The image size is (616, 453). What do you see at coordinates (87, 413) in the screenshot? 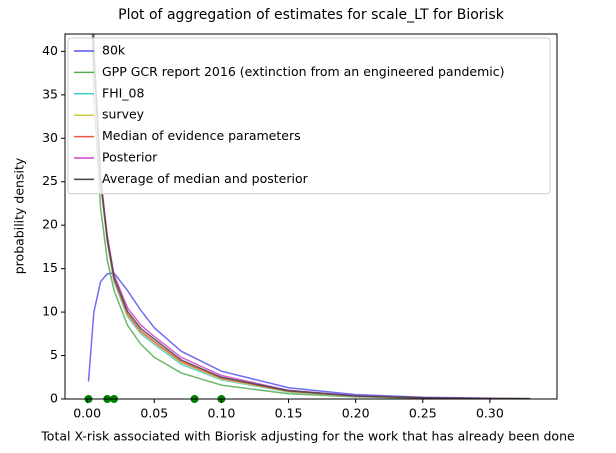
I see `x-tick-label: 0.00` at bounding box center [87, 413].